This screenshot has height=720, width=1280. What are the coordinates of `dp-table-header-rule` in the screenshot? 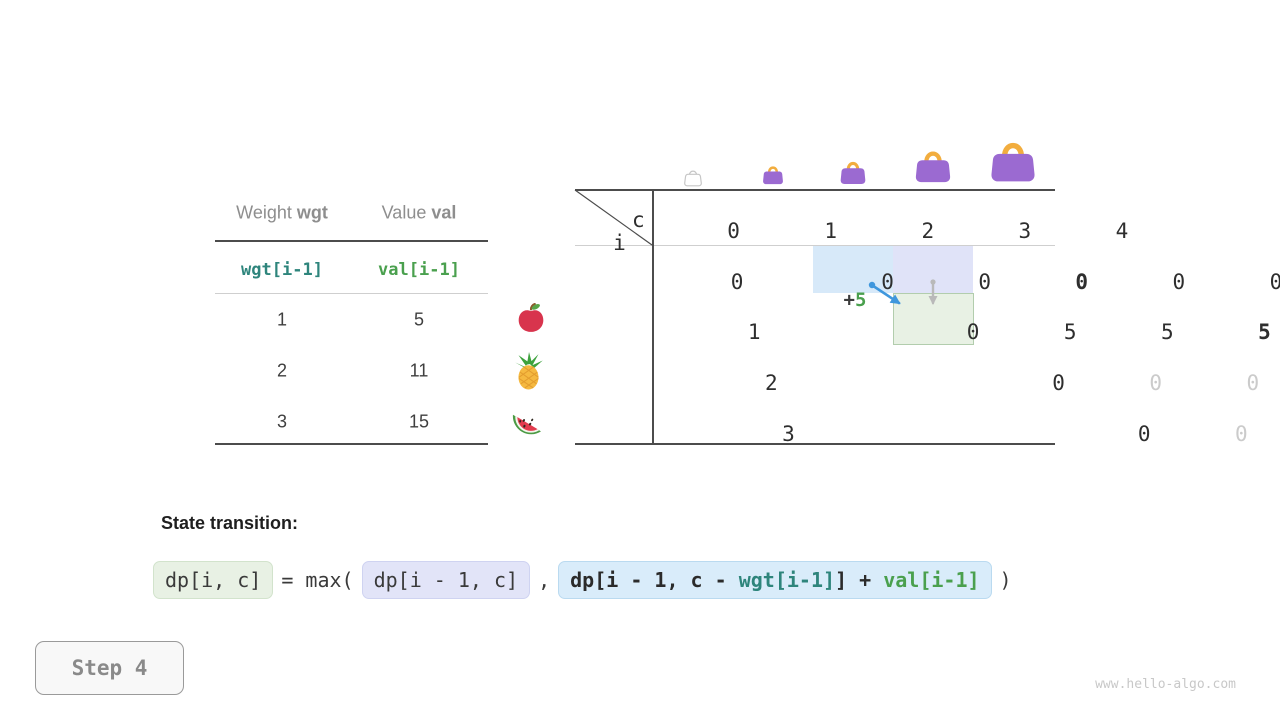 It's located at (815, 245).